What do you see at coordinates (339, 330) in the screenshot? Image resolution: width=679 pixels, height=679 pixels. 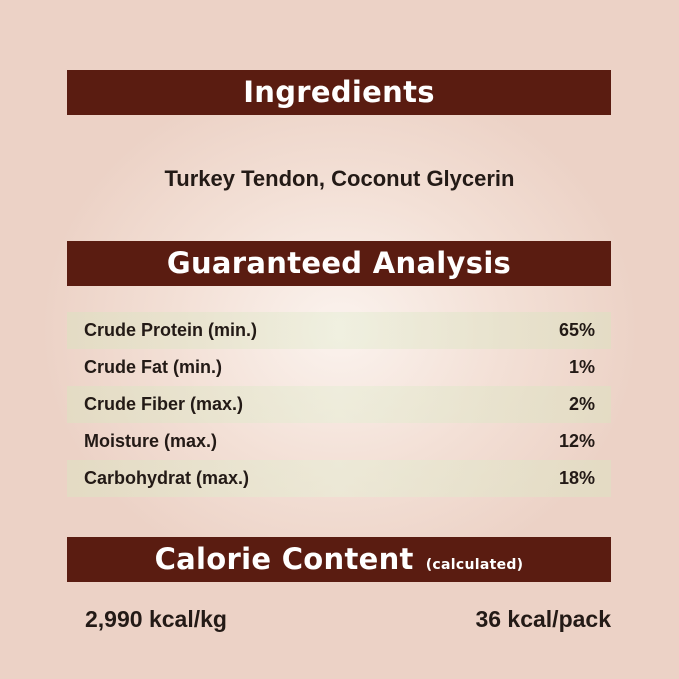 I see `table-row: Crude Protein (min.) 65%` at bounding box center [339, 330].